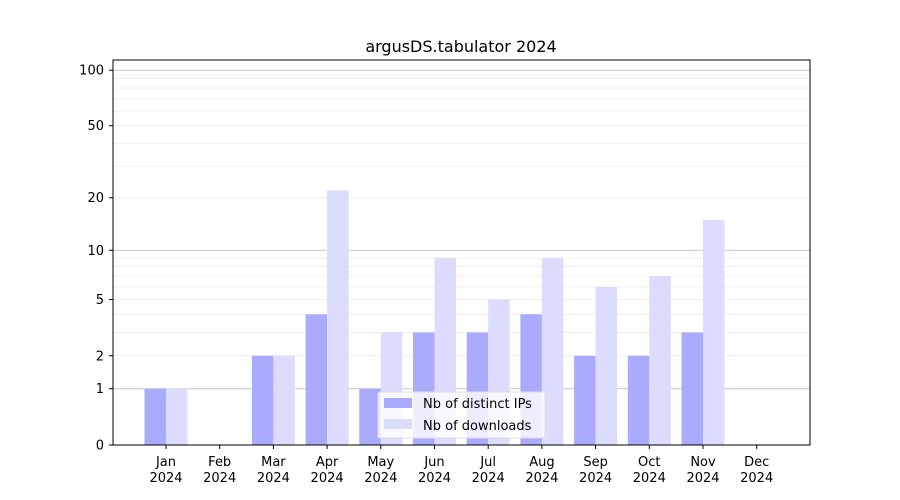 This screenshot has height=500, width=900. Describe the element at coordinates (95, 126) in the screenshot. I see `y-tick-label: 50` at that location.